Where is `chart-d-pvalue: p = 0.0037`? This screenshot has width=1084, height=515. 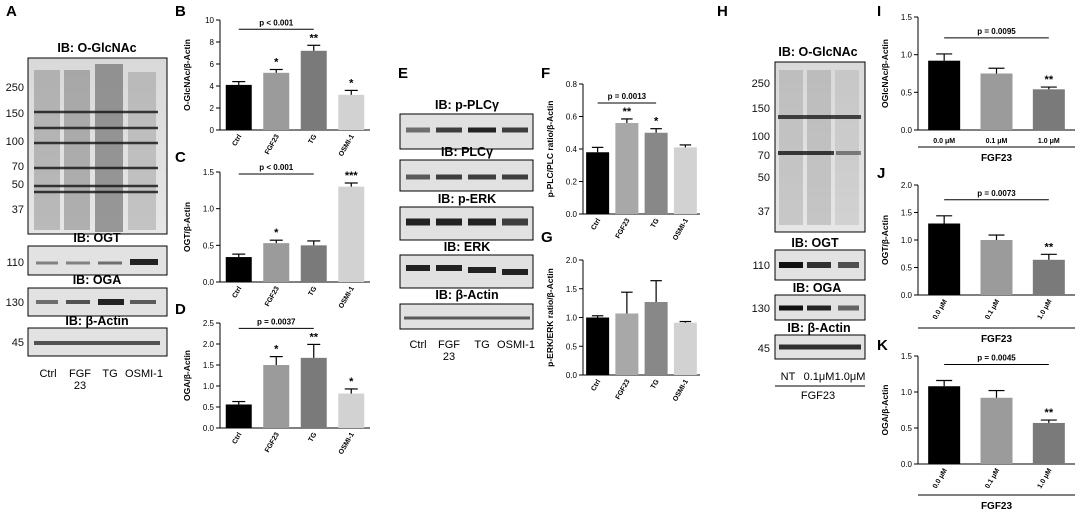
chart-d-pvalue: p = 0.0037 is located at coordinates (276, 321).